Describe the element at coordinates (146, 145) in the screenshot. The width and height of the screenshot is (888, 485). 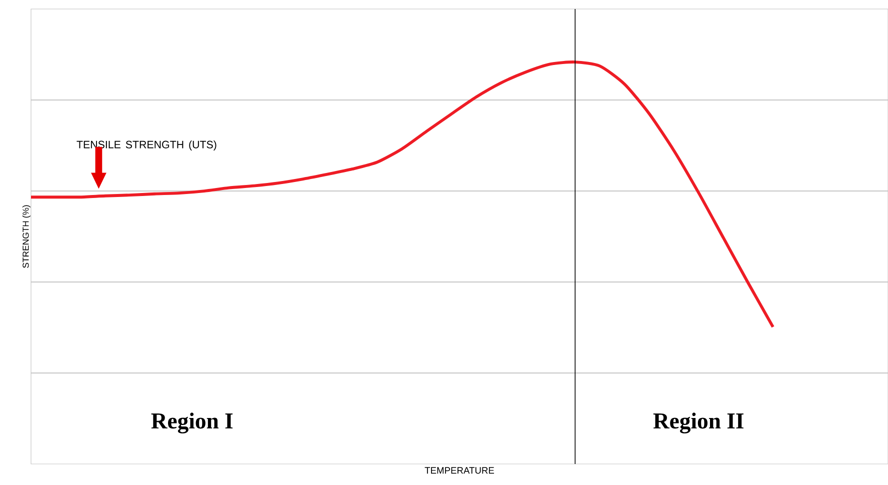
I see `annotation: TENSILE STRENGTH (UTS)` at that location.